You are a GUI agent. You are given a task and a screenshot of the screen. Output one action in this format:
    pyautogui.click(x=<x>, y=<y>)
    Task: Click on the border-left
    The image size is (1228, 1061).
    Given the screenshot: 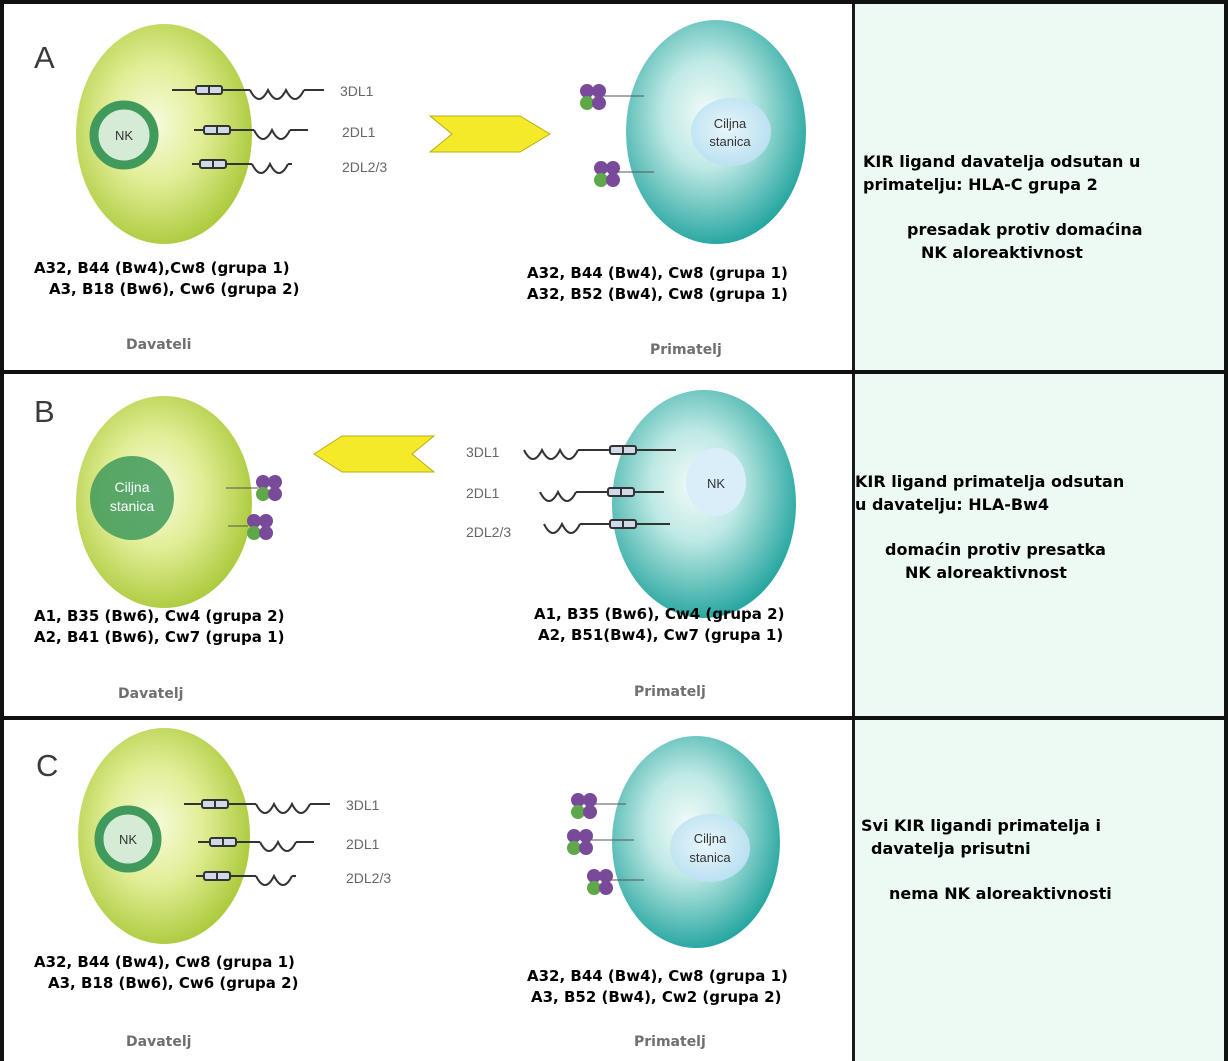 What is the action you would take?
    pyautogui.click(x=2, y=530)
    